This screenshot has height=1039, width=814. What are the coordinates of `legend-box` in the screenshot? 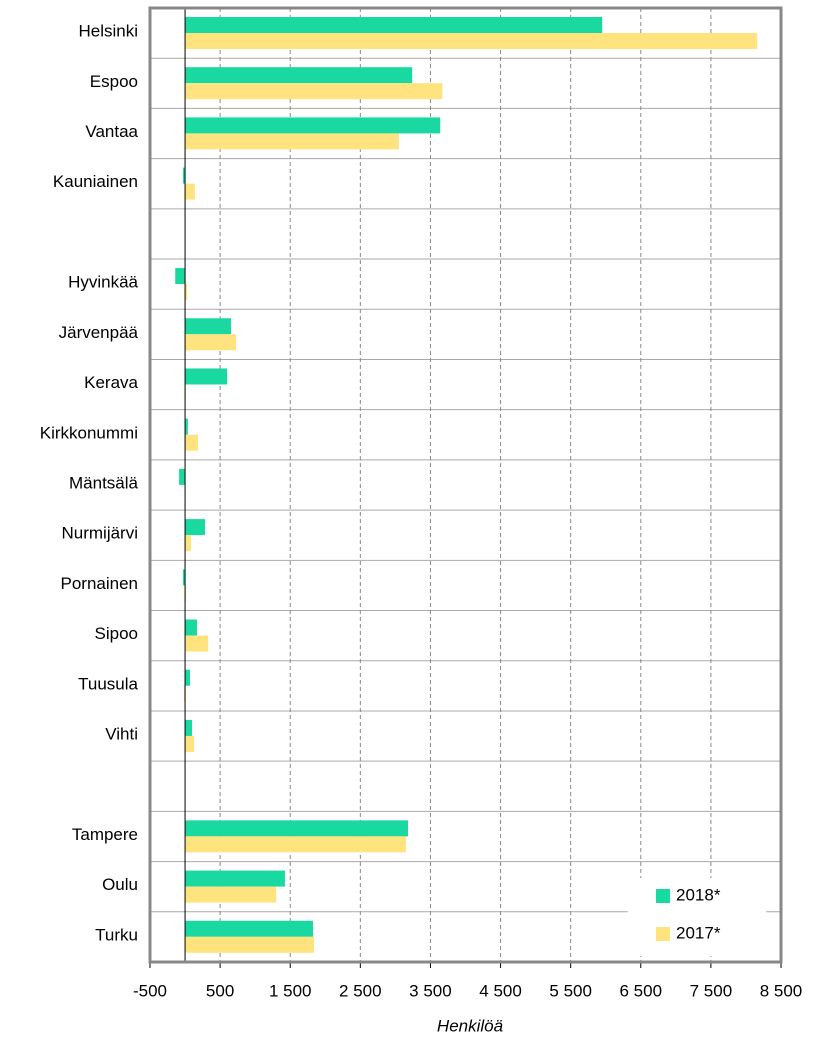 It's located at (697, 917).